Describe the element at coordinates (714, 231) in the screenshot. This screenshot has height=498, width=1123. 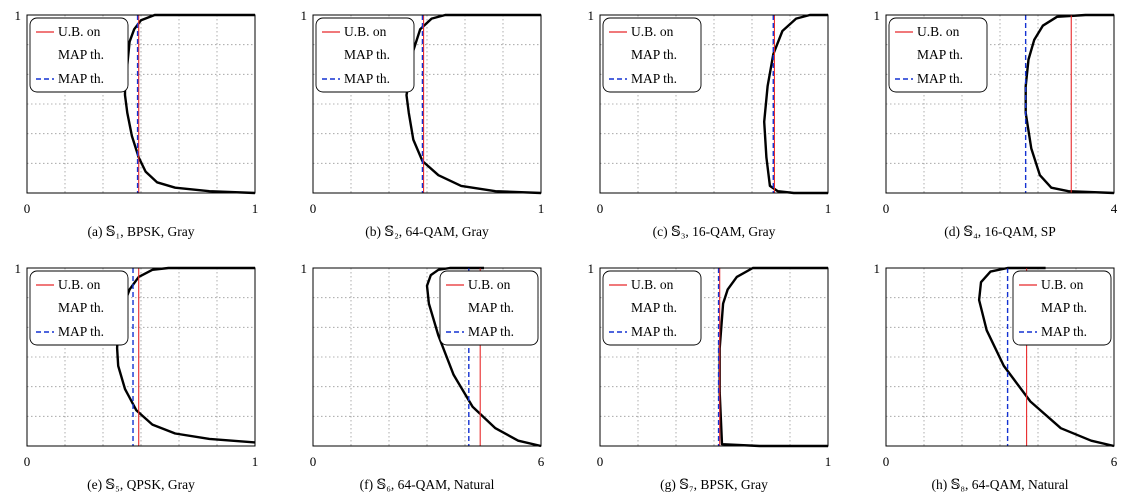
I see `subfigure-caption: (c) 𝕊₃, 16-QAM, Gray` at that location.